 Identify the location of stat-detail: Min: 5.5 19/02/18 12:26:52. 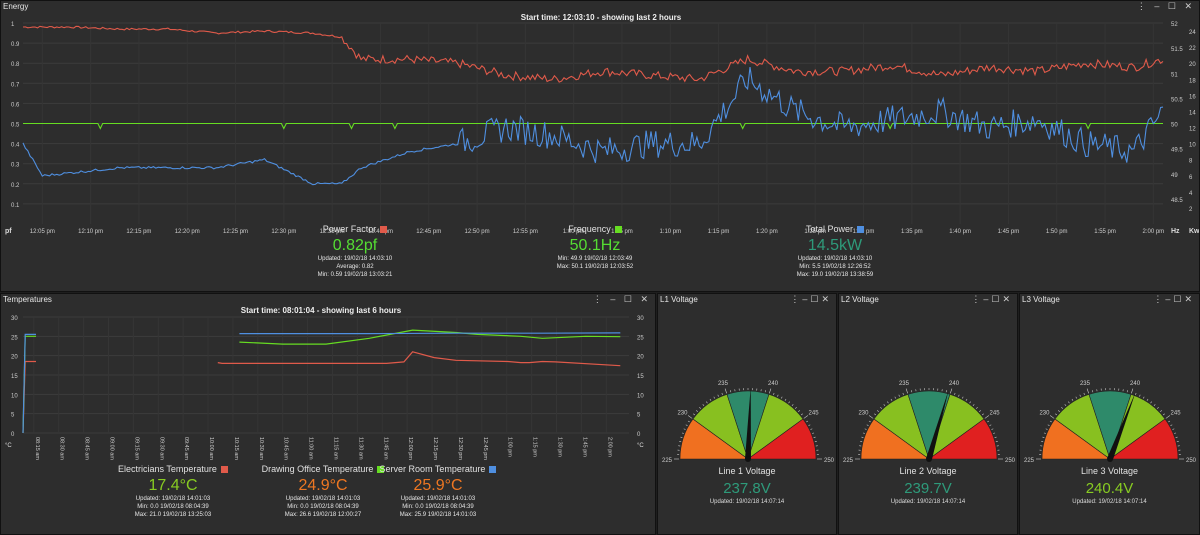
(835, 267).